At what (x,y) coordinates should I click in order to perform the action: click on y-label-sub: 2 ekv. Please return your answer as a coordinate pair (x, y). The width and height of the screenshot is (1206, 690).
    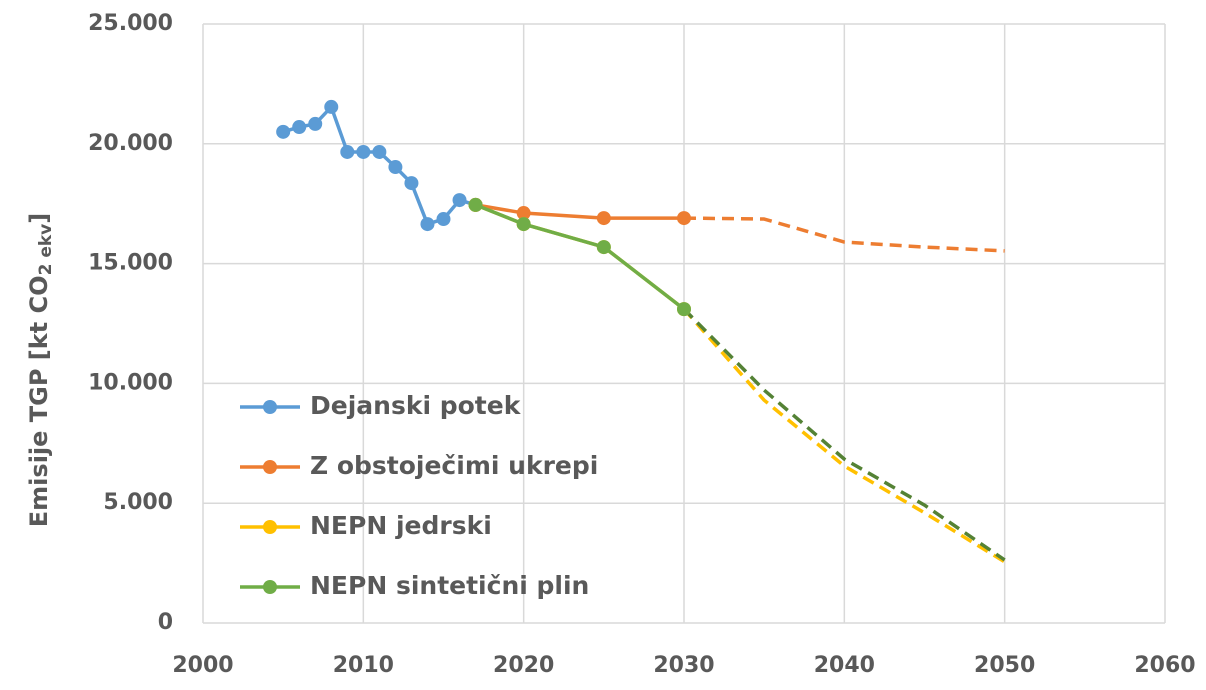
    Looking at the image, I should click on (46, 250).